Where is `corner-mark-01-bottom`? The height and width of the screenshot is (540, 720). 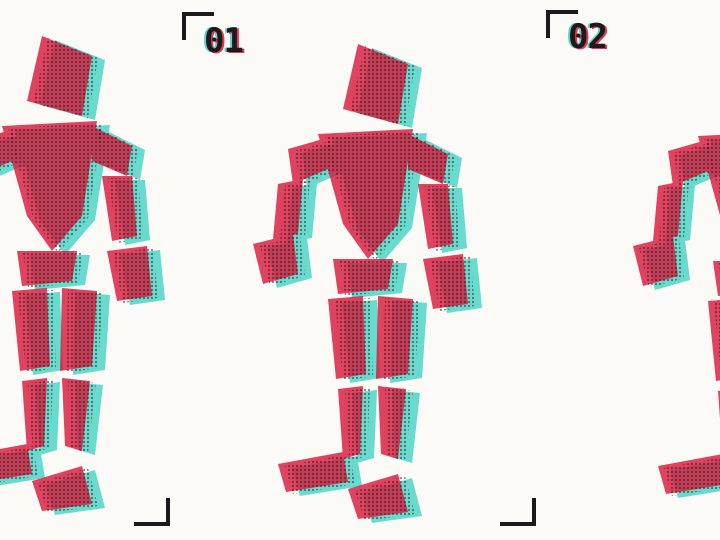
corner-mark-01-bottom is located at coordinates (152, 512).